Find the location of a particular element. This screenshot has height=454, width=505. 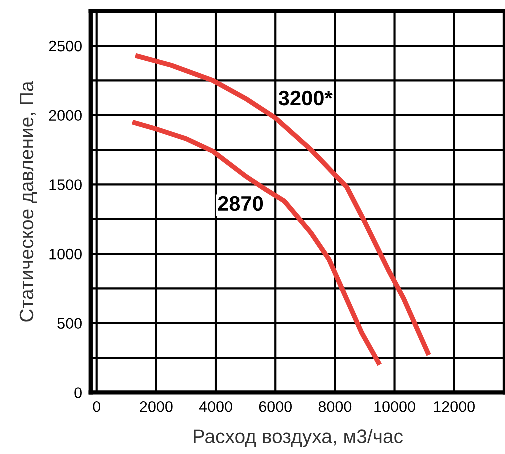

x-tick-label: 8000 is located at coordinates (335, 406).